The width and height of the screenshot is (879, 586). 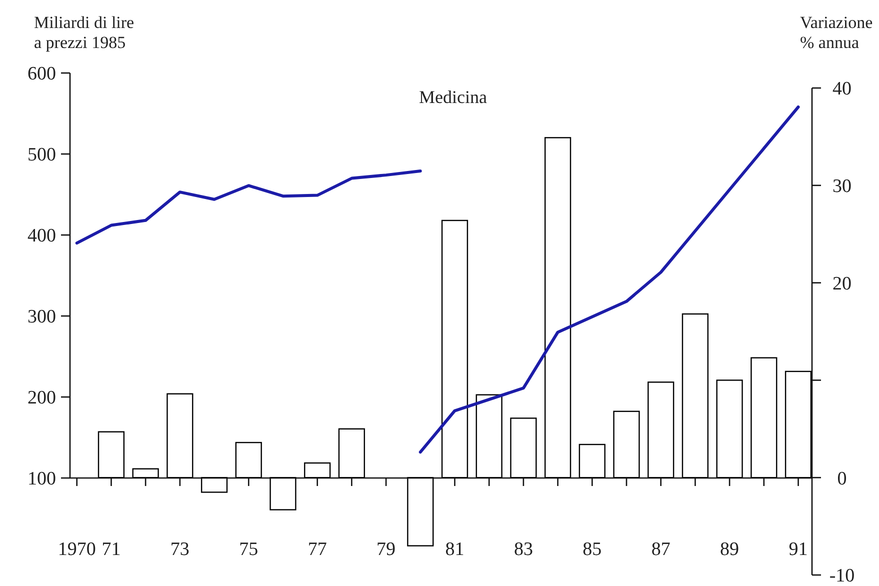 What do you see at coordinates (842, 283) in the screenshot?
I see `y2-tick-label: 20` at bounding box center [842, 283].